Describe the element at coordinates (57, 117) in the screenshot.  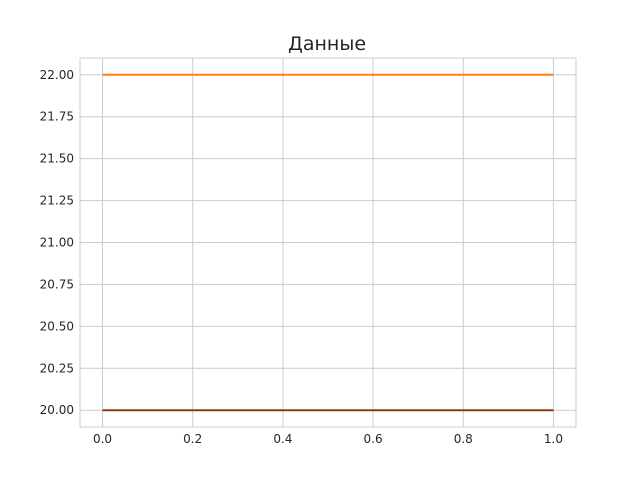
I see `y-tick-label: 21.75` at that location.